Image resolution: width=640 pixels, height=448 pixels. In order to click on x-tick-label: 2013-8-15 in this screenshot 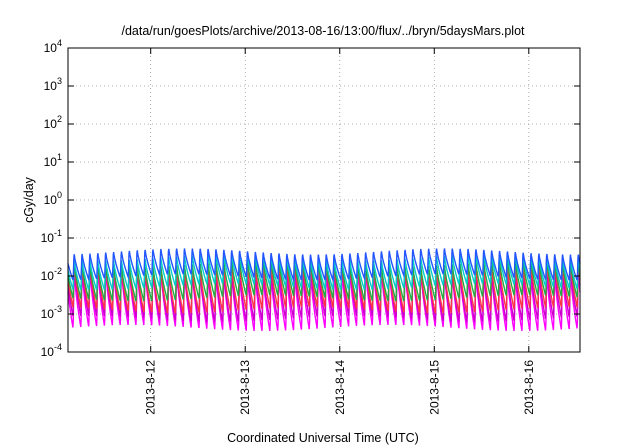, I will do `click(434, 387)`.